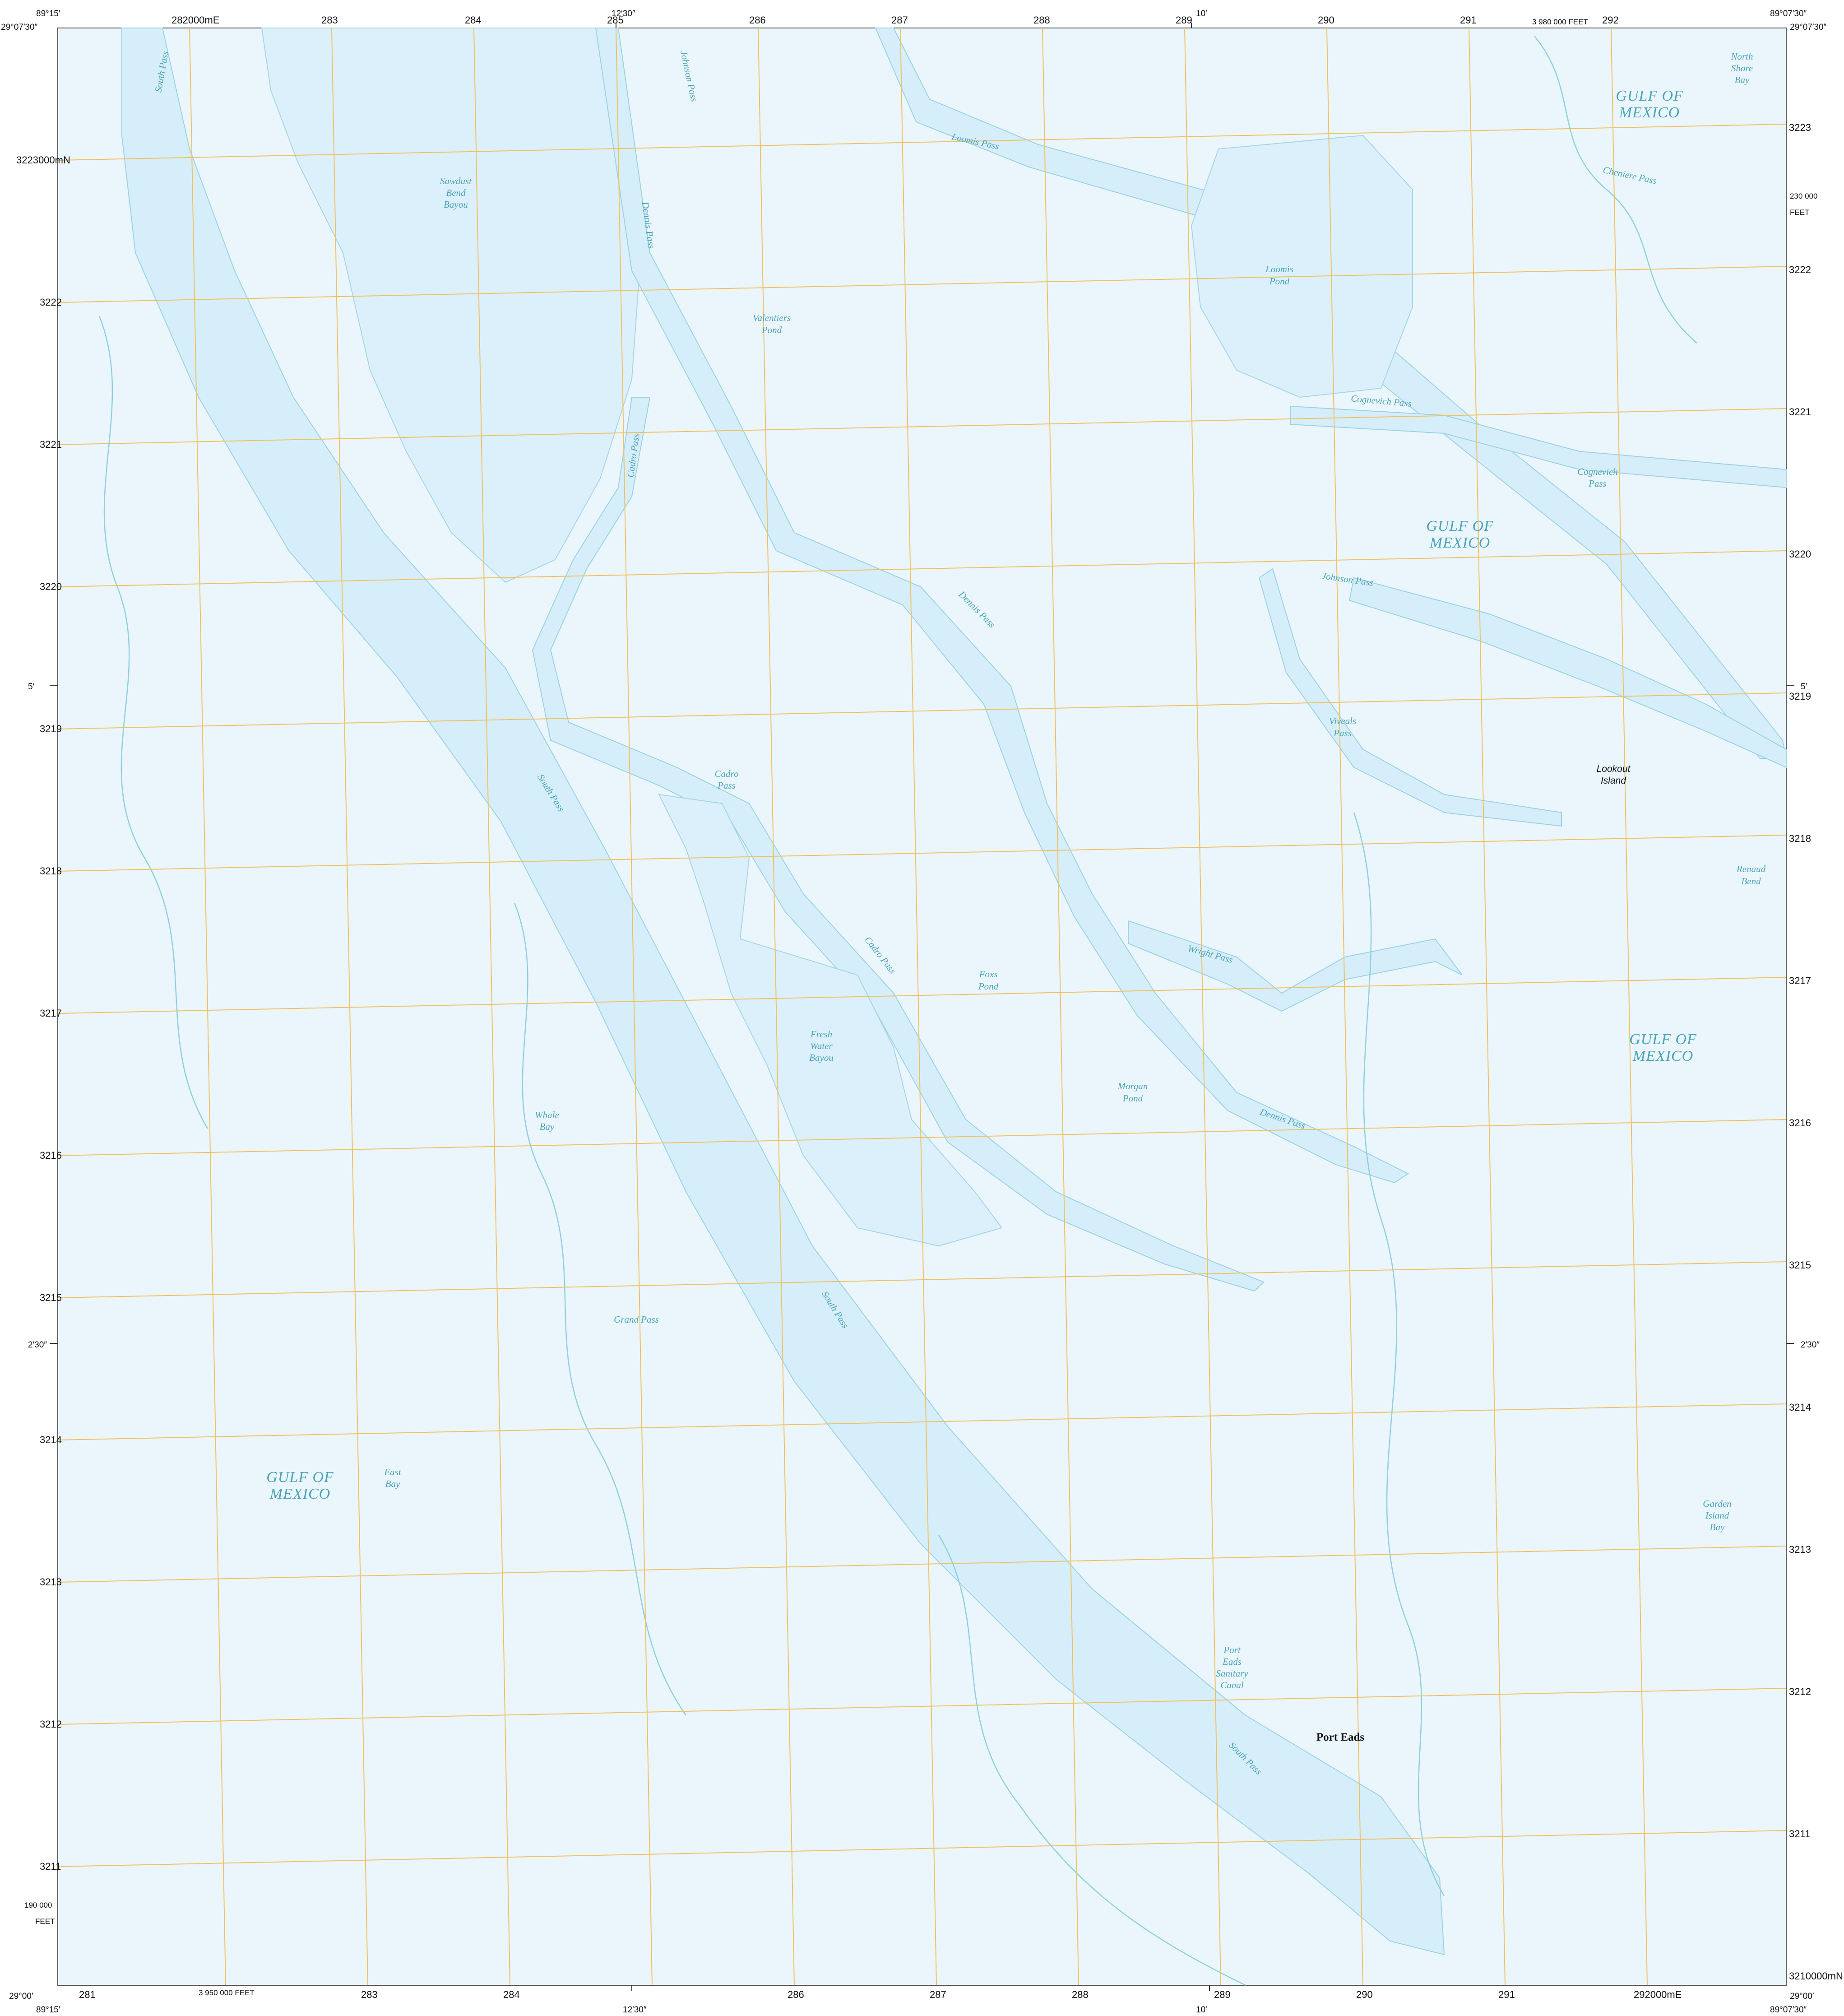  I want to click on left-tick-label: 3223000mN, so click(43, 160).